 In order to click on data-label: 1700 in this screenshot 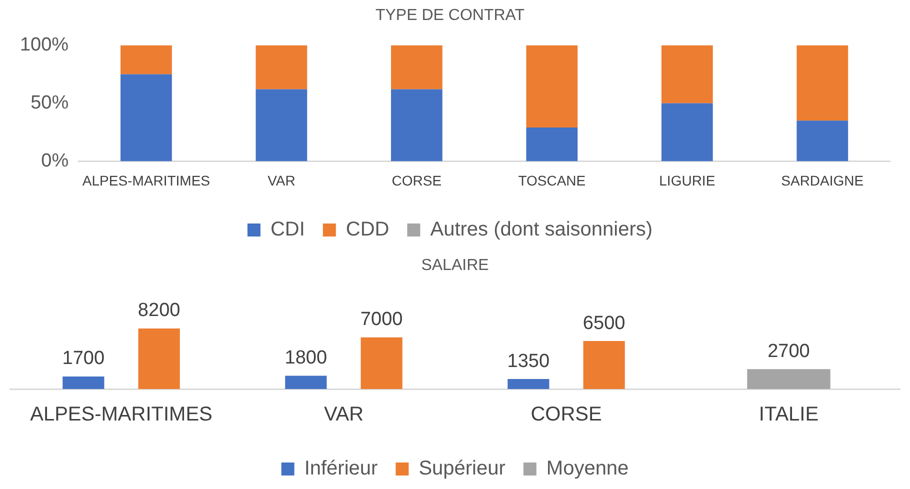, I will do `click(83, 359)`.